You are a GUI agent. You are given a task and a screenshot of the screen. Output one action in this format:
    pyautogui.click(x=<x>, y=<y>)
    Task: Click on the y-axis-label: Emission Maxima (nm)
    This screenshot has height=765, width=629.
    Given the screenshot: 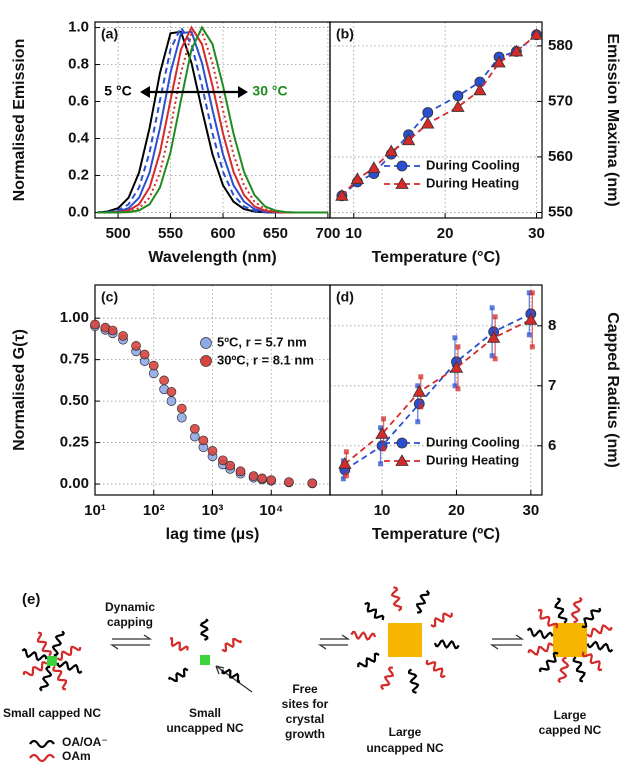 What is the action you would take?
    pyautogui.click(x=612, y=119)
    